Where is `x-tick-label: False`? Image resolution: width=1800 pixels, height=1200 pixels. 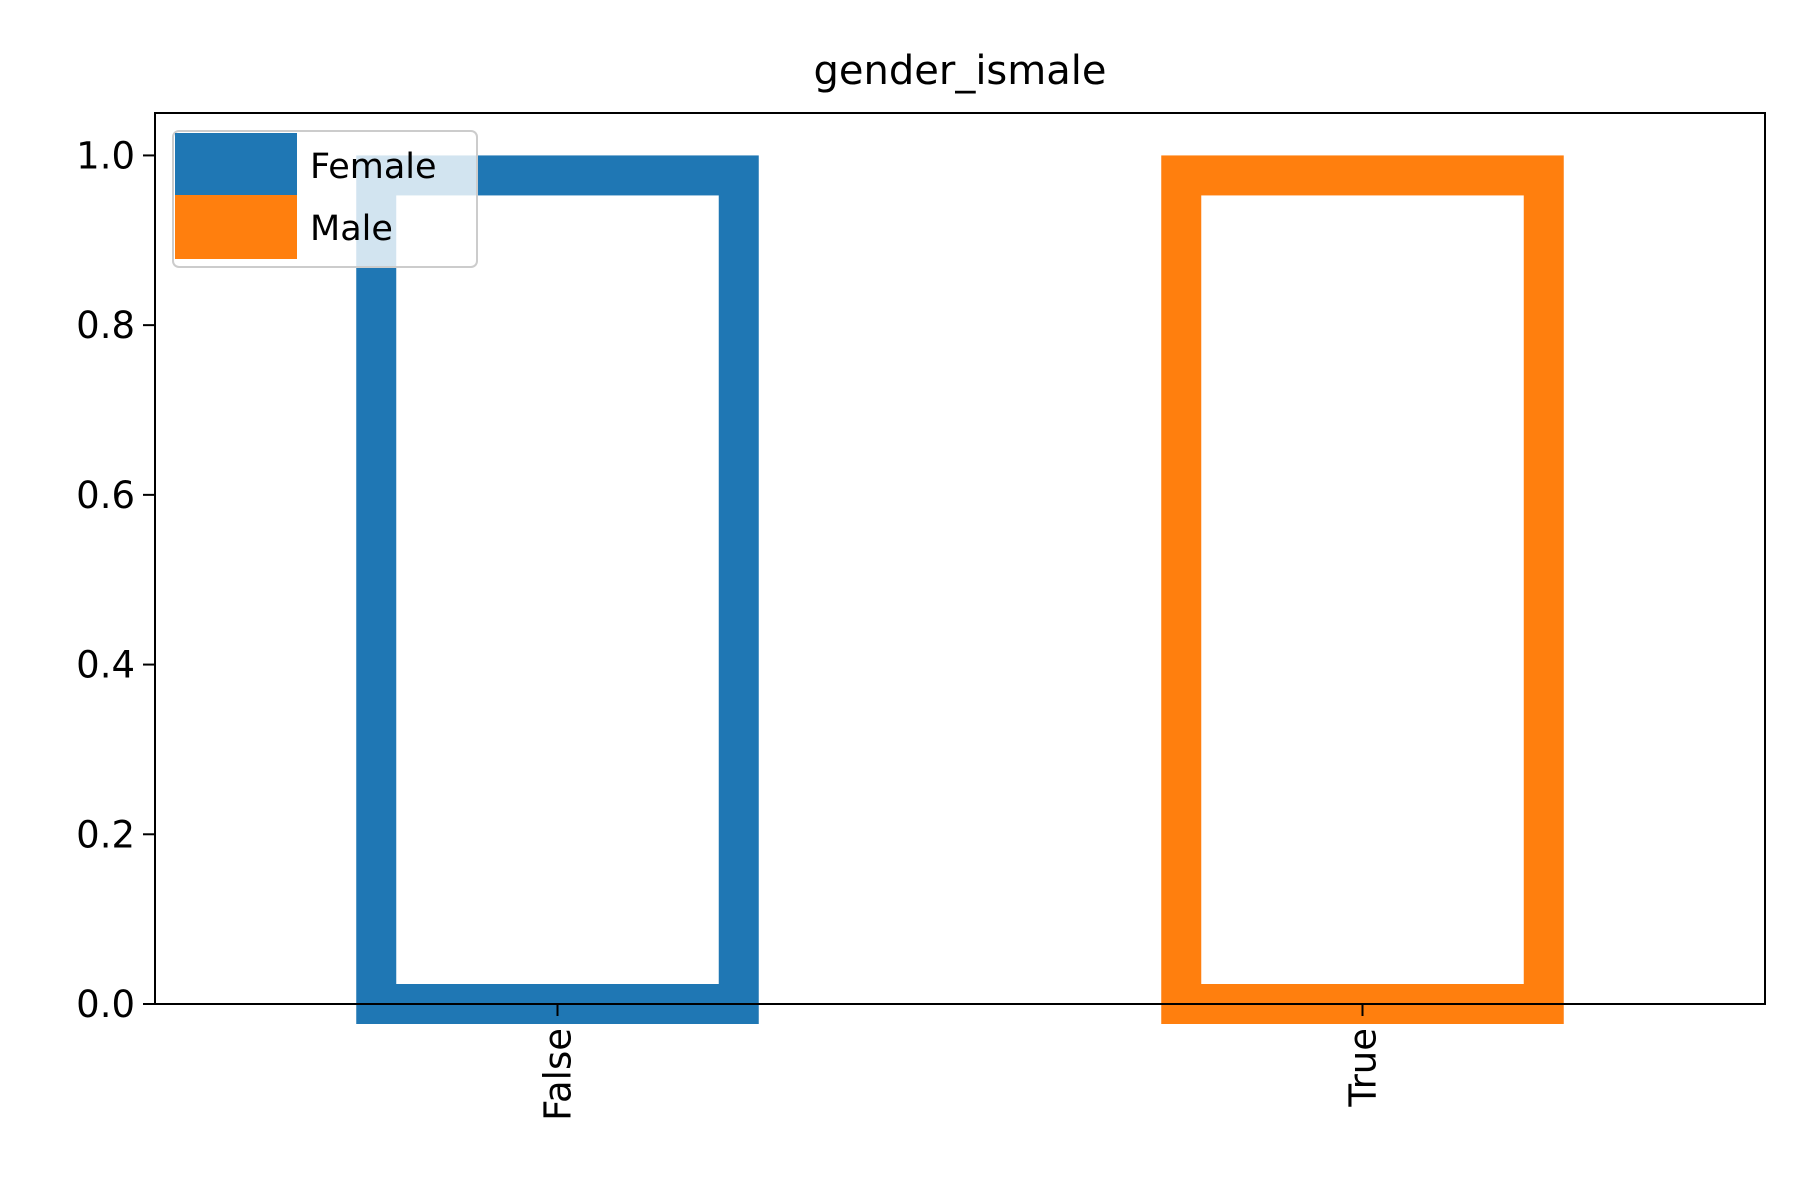
x-tick-label: False is located at coordinates (558, 1074).